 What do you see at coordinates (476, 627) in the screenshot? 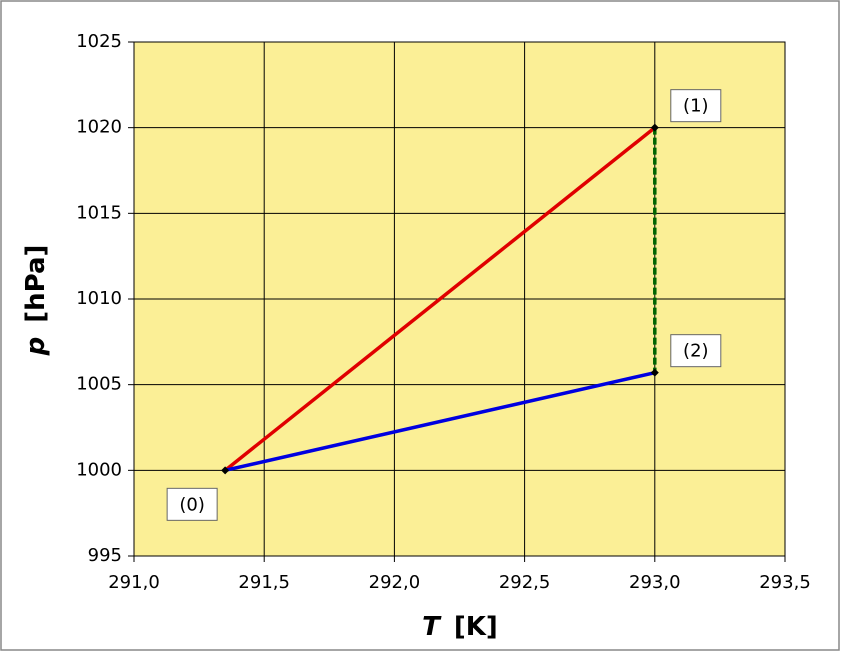
I see `x-axis-unit: [K]` at bounding box center [476, 627].